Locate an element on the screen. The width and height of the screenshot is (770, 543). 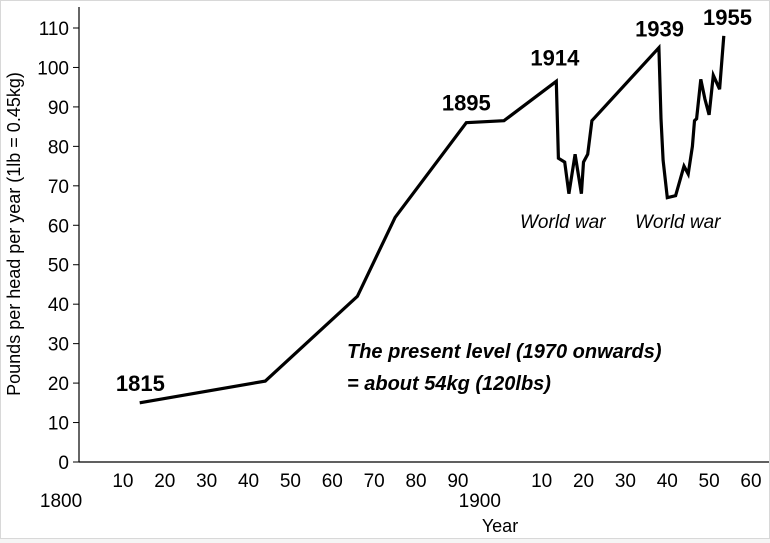
year-callout-1914: 1914 is located at coordinates (555, 57).